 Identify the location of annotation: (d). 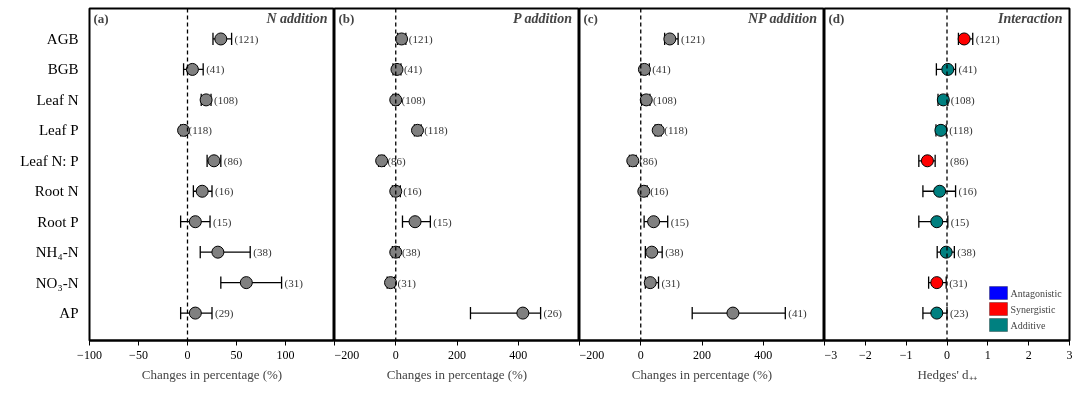
(836, 18).